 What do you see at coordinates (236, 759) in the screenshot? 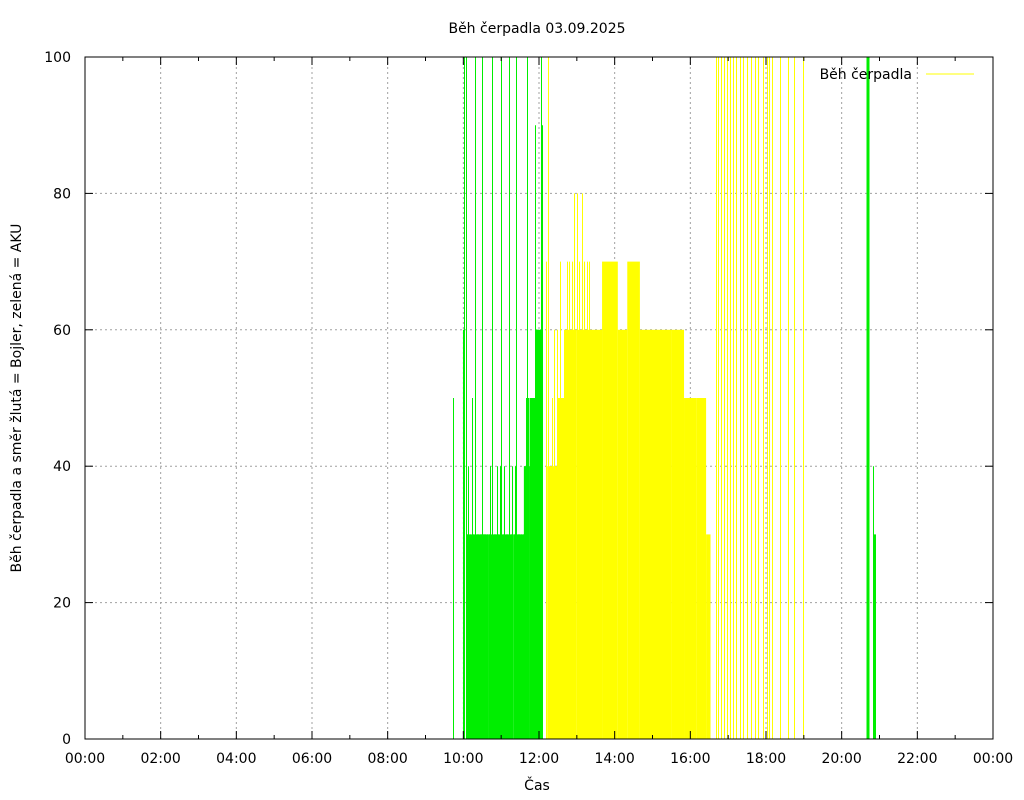
I see `x-tick-label: 04:00` at bounding box center [236, 759].